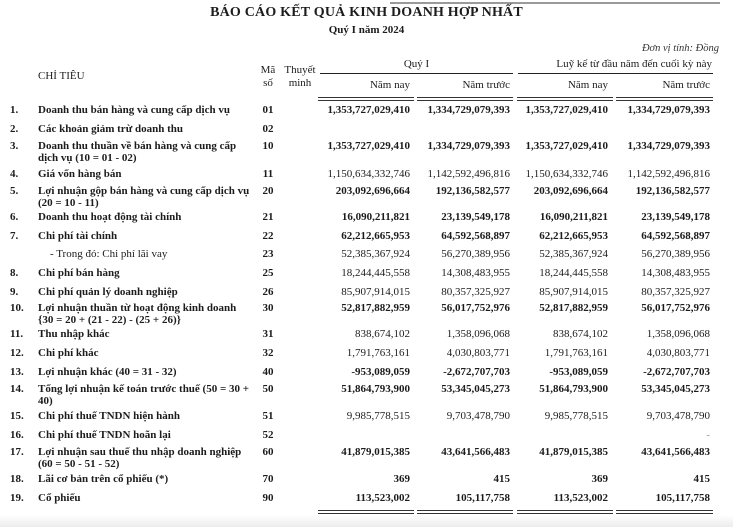 Image resolution: width=733 pixels, height=527 pixels. What do you see at coordinates (268, 308) in the screenshot?
I see `row-code: 30` at bounding box center [268, 308].